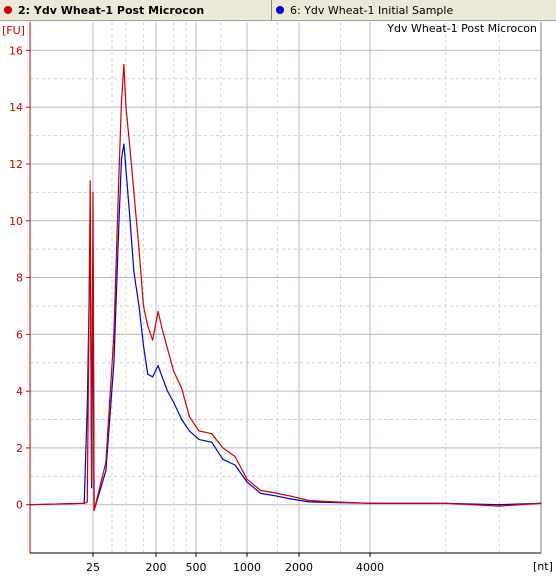 The image size is (556, 586). I want to click on x-tick-label: 200, so click(156, 567).